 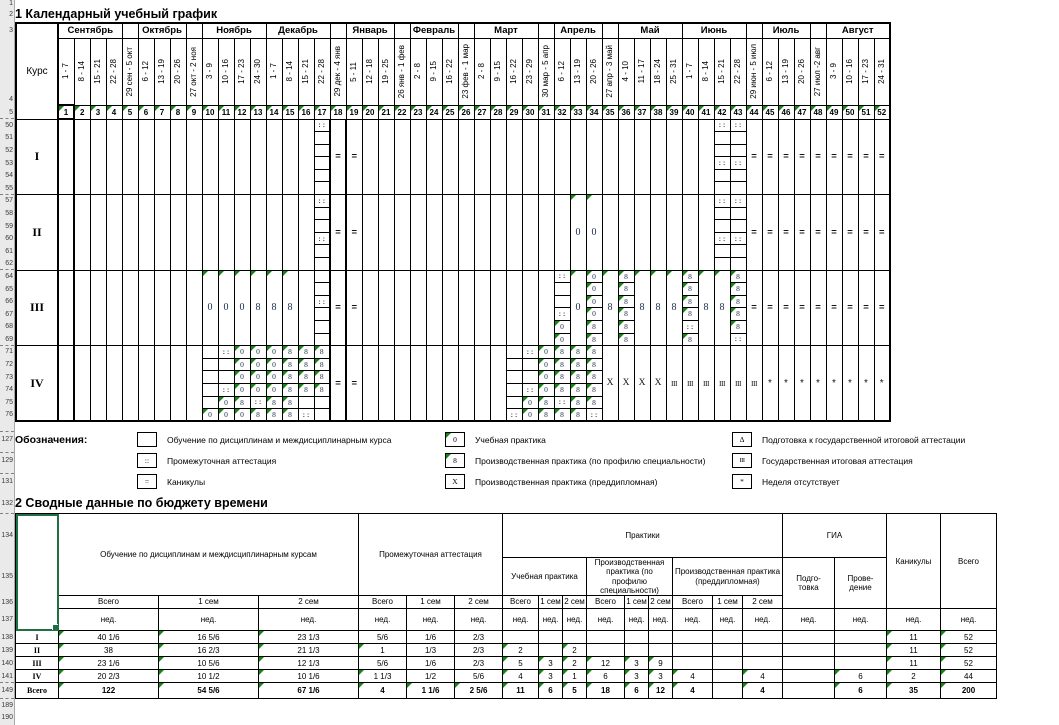 I want to click on week-cell: X, so click(x=642, y=383).